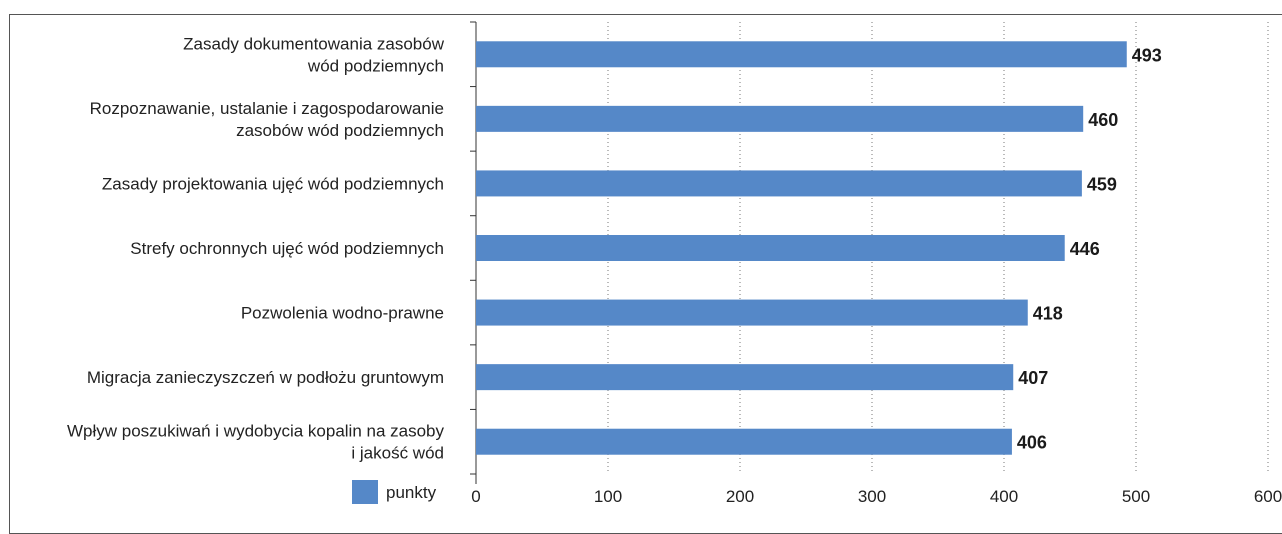  I want to click on category-label-line: wód podziemnych, so click(375, 65).